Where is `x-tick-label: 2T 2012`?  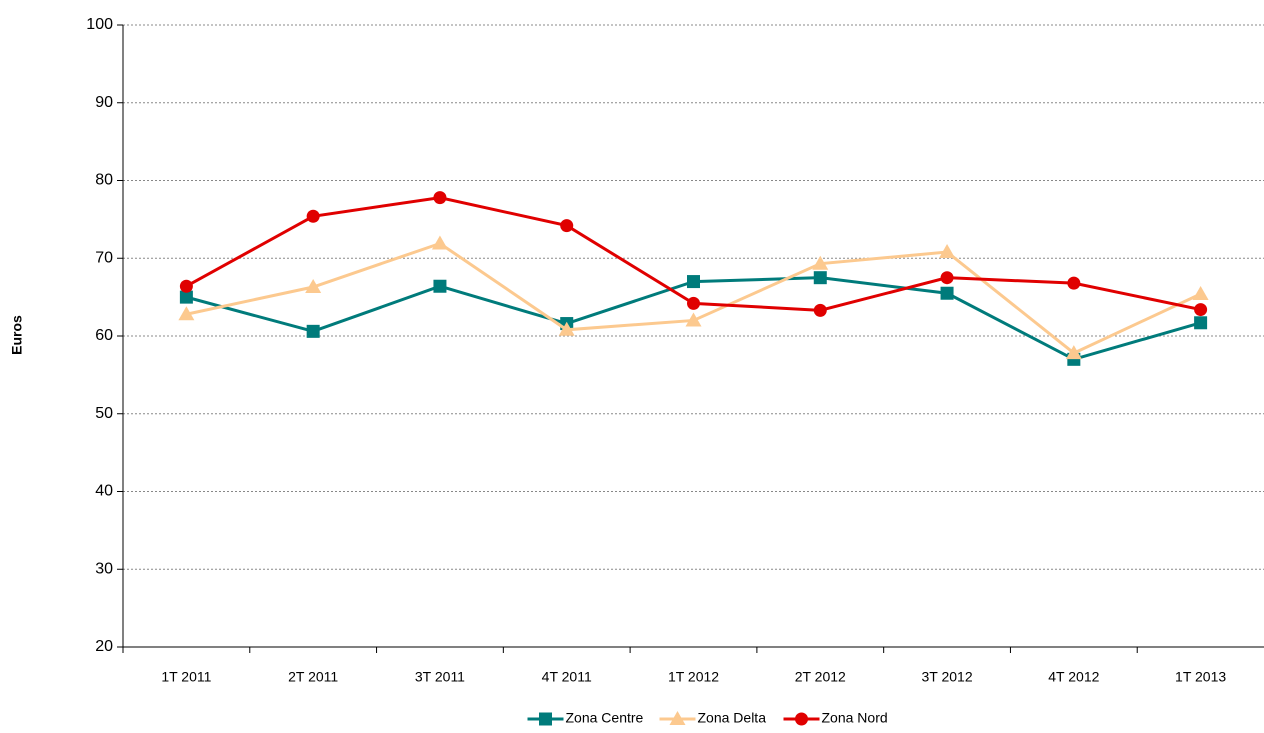
x-tick-label: 2T 2012 is located at coordinates (820, 677).